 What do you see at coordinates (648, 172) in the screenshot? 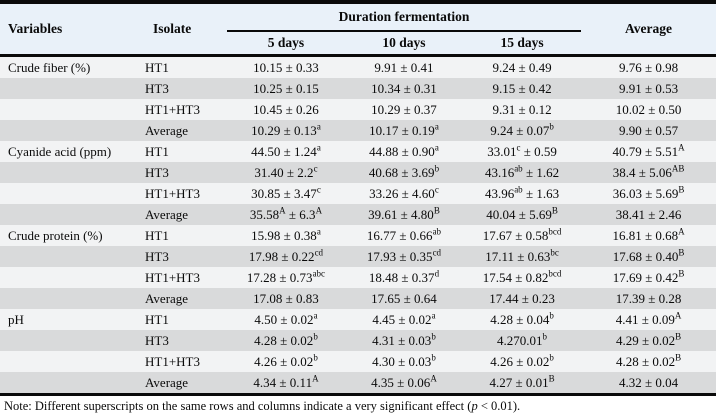
I see `value-cell: 38.4 ± 5.06AB` at bounding box center [648, 172].